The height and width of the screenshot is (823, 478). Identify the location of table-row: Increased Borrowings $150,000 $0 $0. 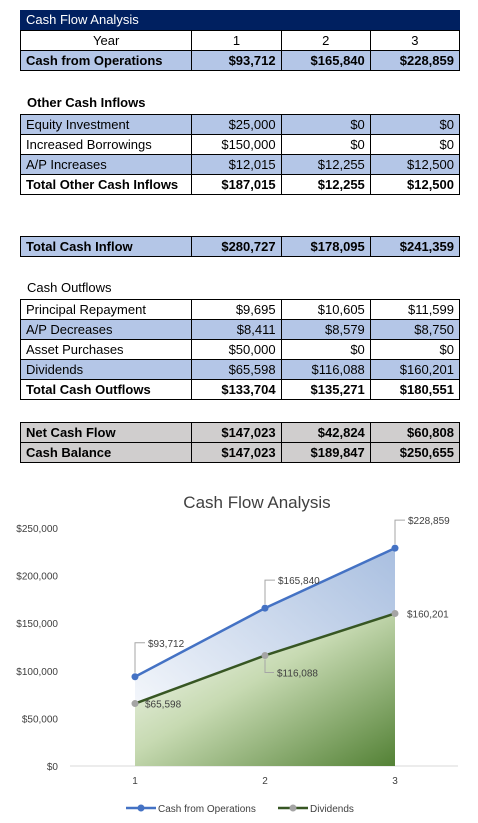
(240, 144).